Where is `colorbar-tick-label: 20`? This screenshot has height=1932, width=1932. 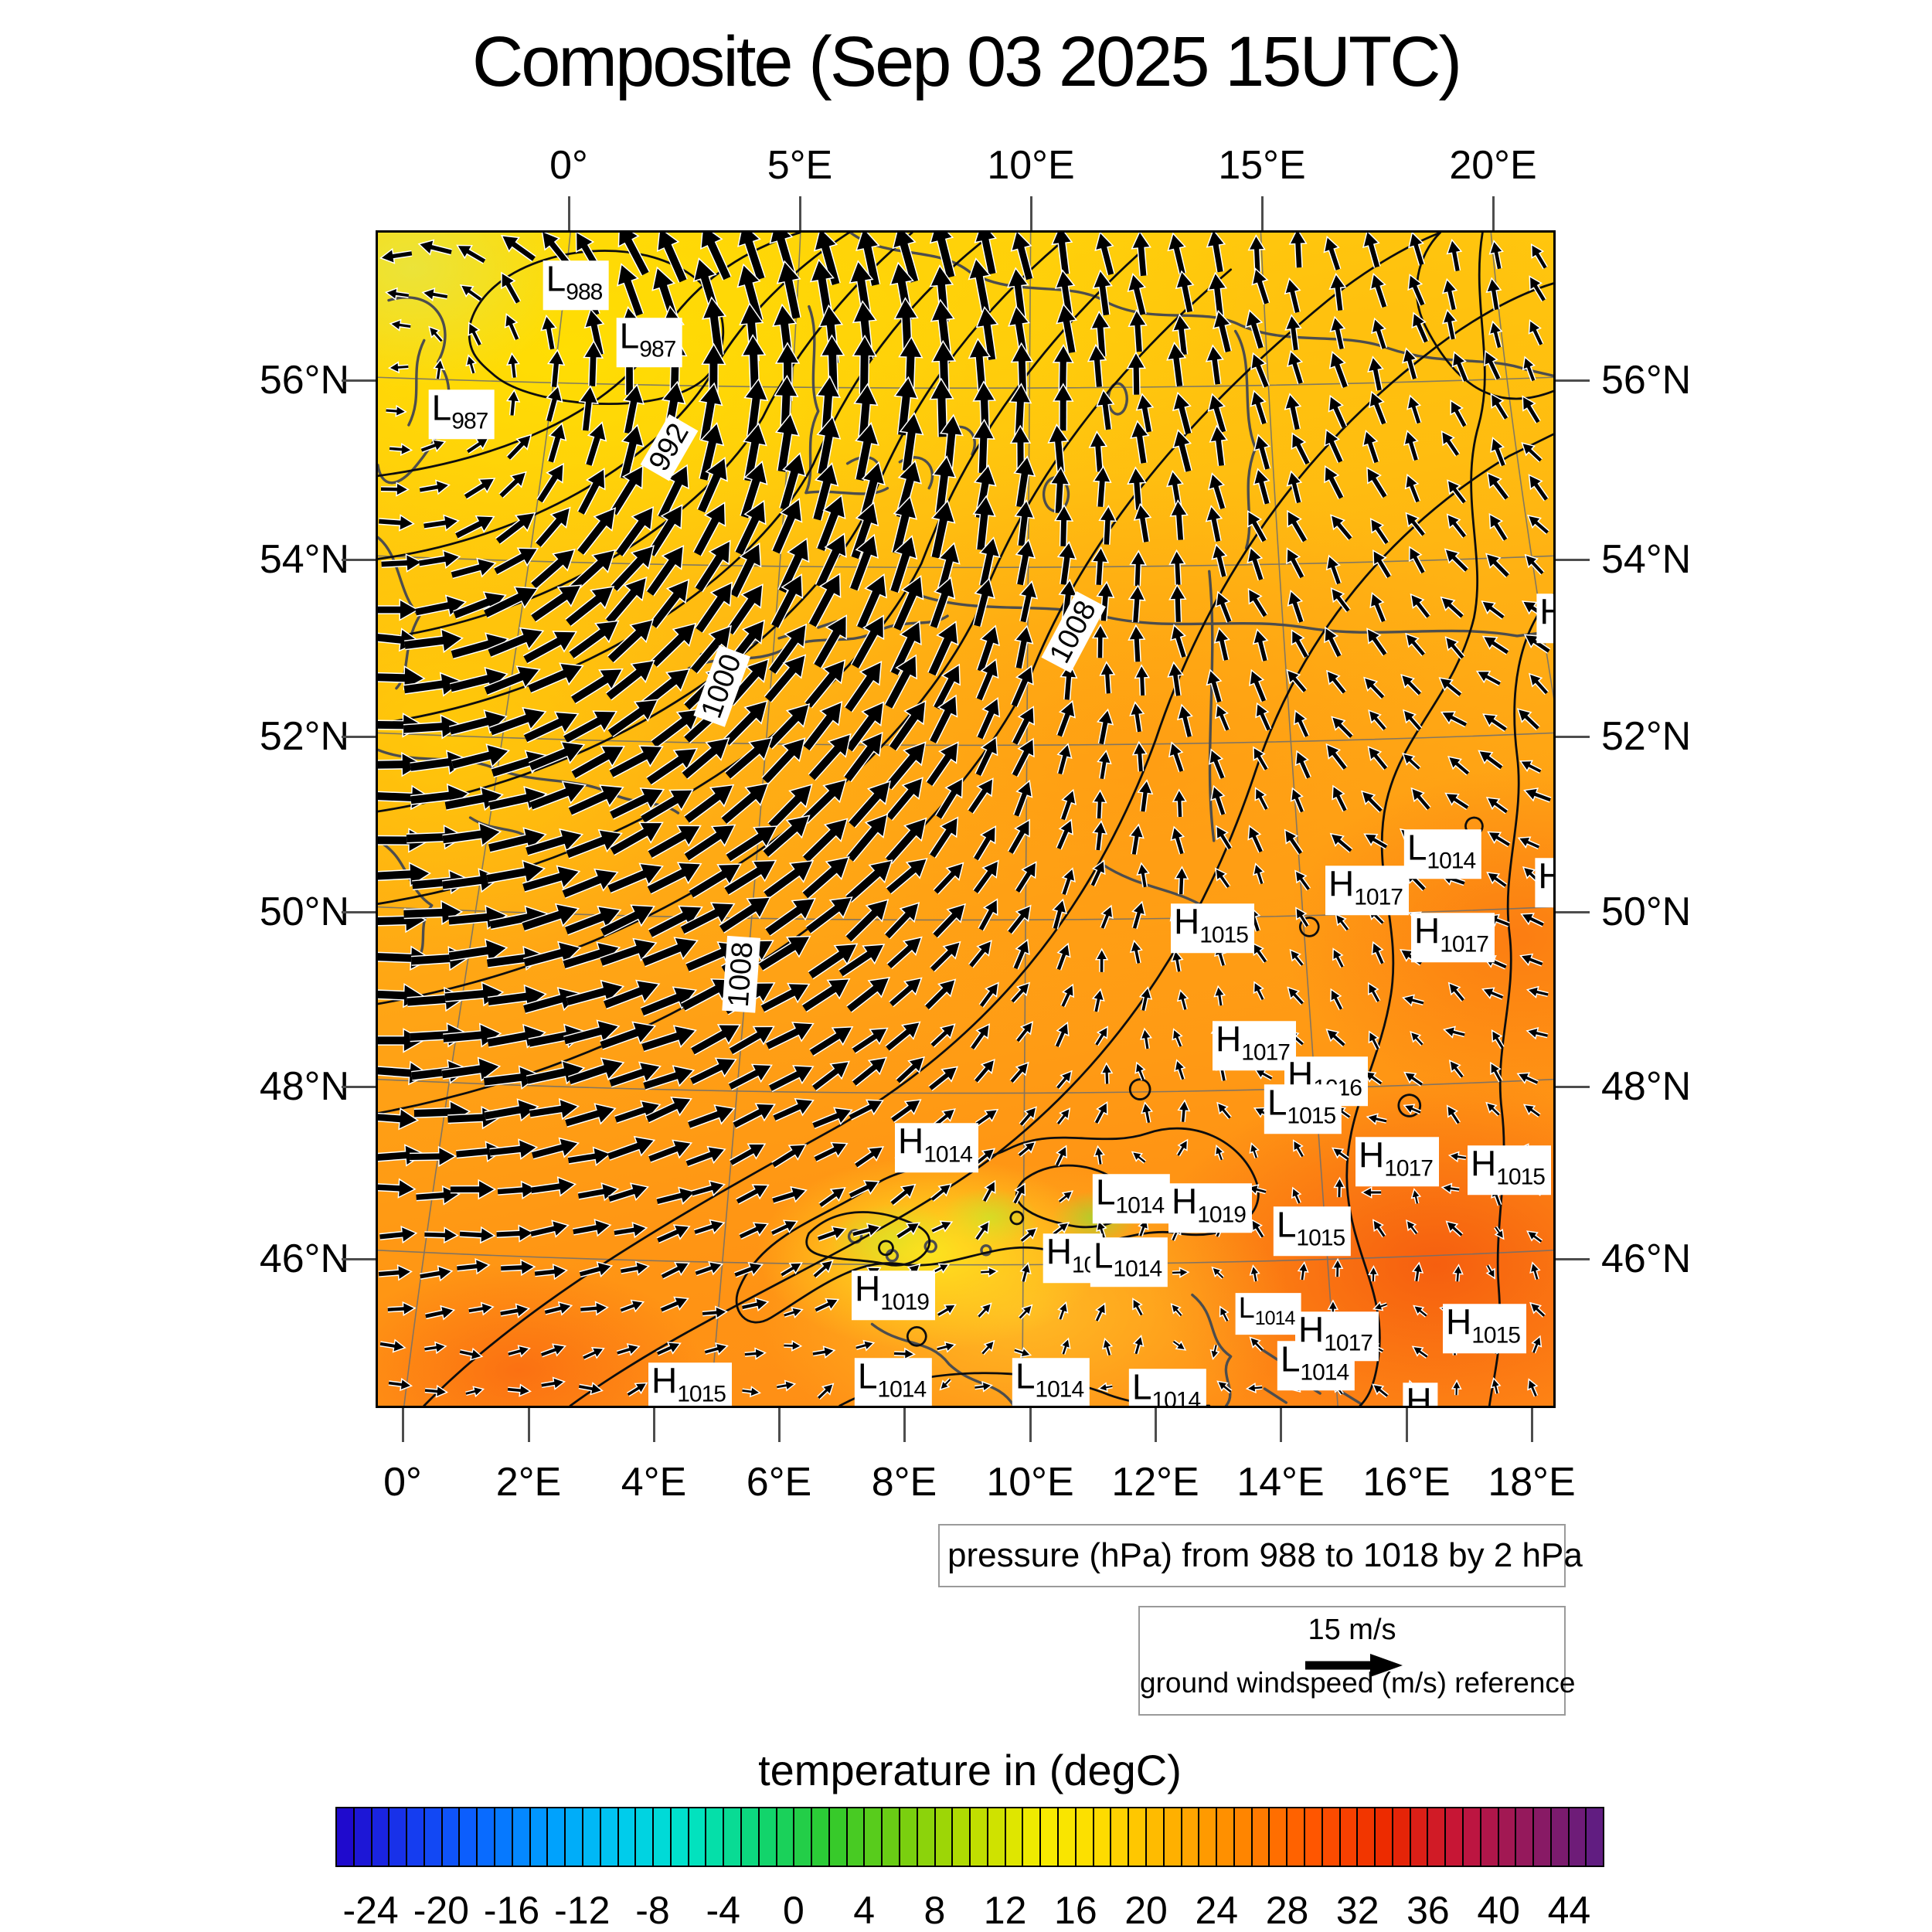 colorbar-tick-label: 20 is located at coordinates (1146, 1911).